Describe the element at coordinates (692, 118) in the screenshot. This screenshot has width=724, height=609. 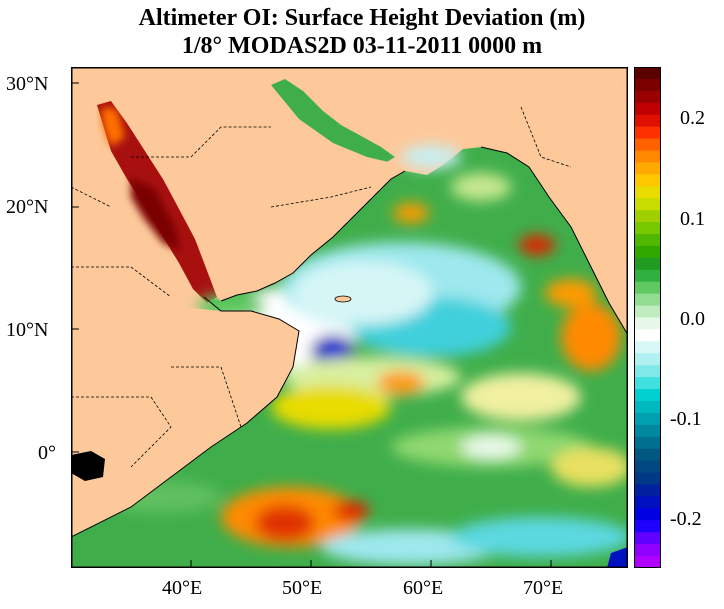
I see `colorbar-tick-label: 0.2` at that location.